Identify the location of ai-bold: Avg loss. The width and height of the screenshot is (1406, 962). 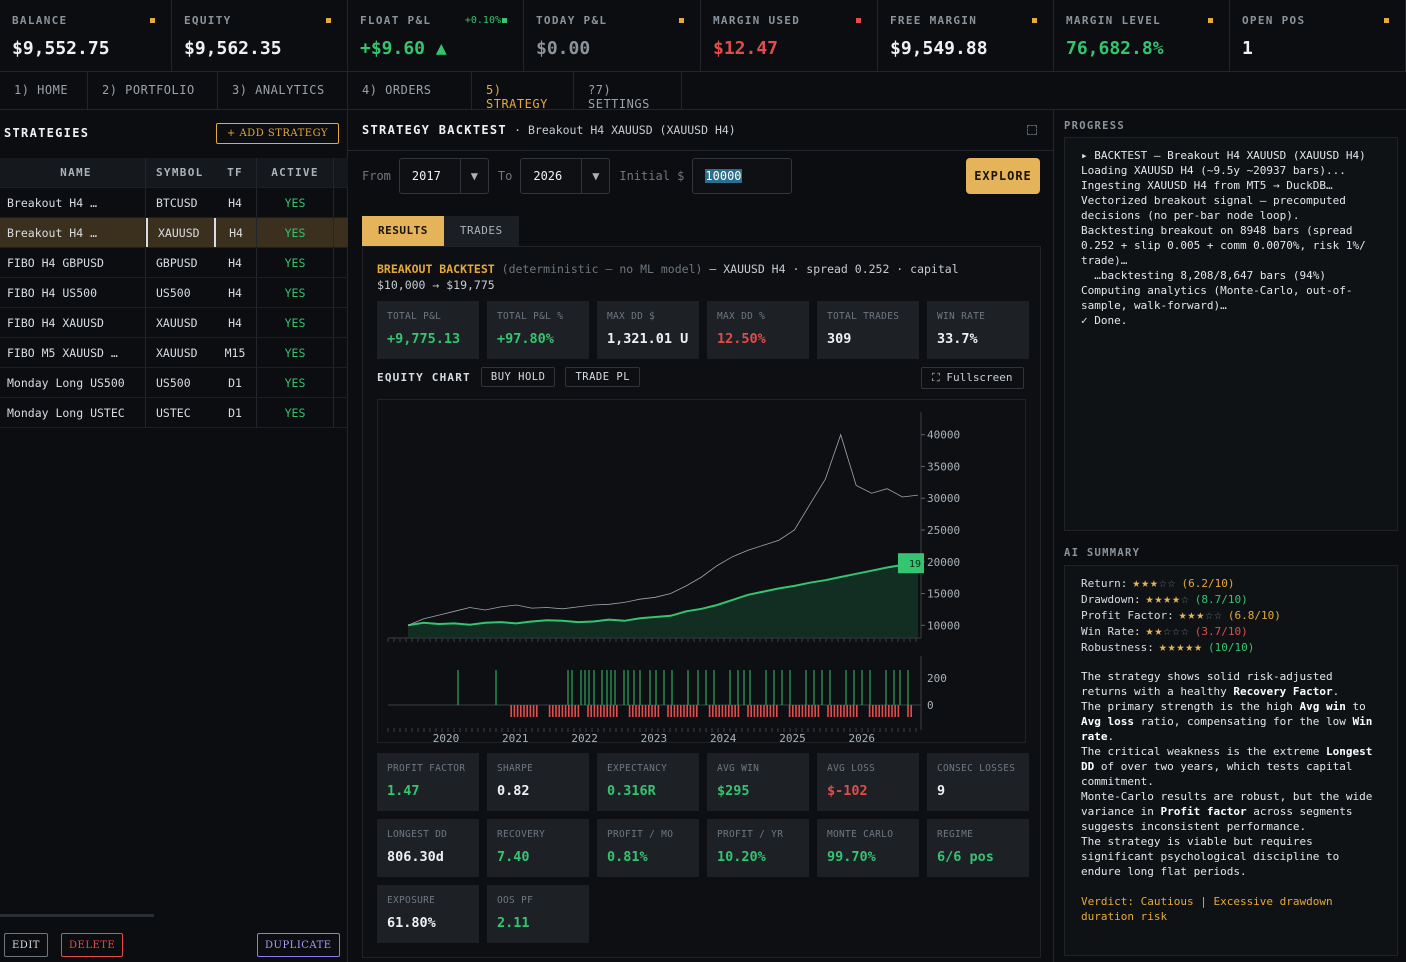
(1107, 721).